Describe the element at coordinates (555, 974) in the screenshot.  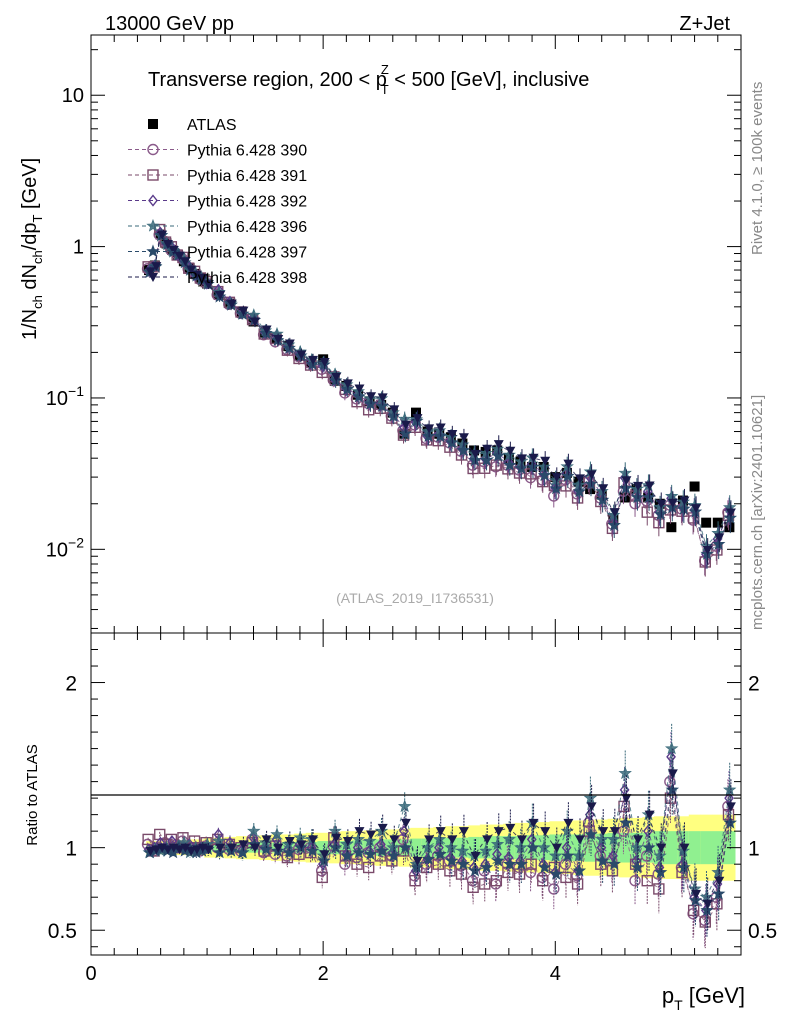
I see `ratio-x-tick-label: 4` at that location.